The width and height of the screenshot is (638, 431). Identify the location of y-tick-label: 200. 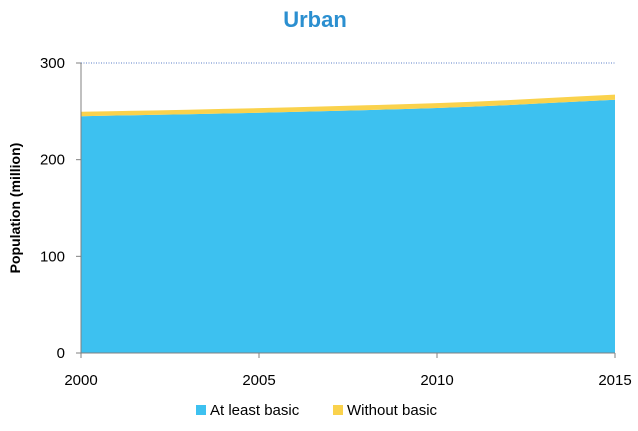
(52, 160).